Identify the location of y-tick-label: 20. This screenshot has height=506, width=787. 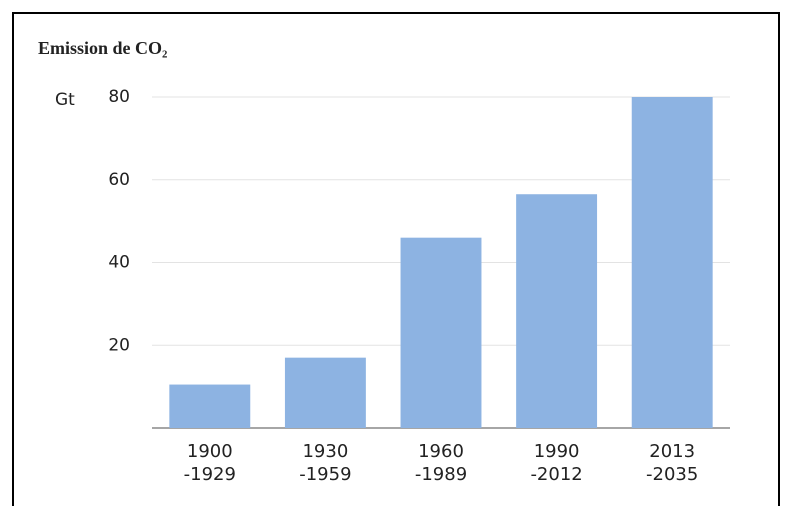
(119, 345).